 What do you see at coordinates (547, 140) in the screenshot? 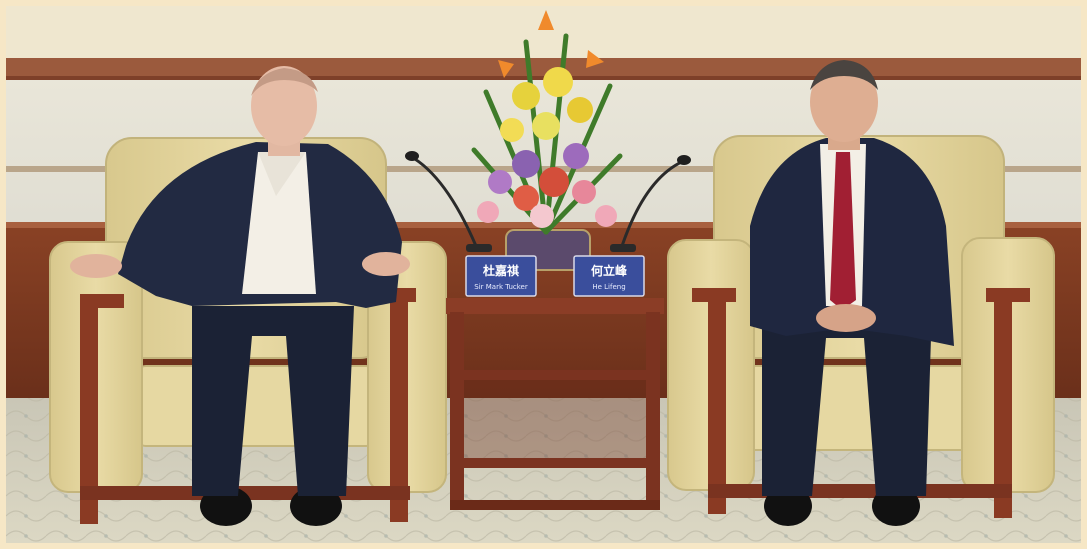
I see `flower-arrangement` at bounding box center [547, 140].